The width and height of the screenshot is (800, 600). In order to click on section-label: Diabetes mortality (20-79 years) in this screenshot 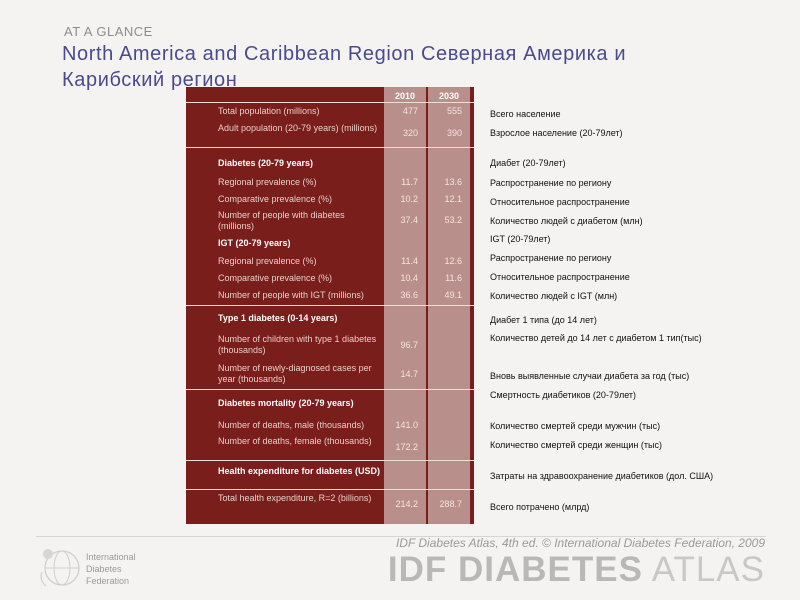, I will do `click(286, 403)`.